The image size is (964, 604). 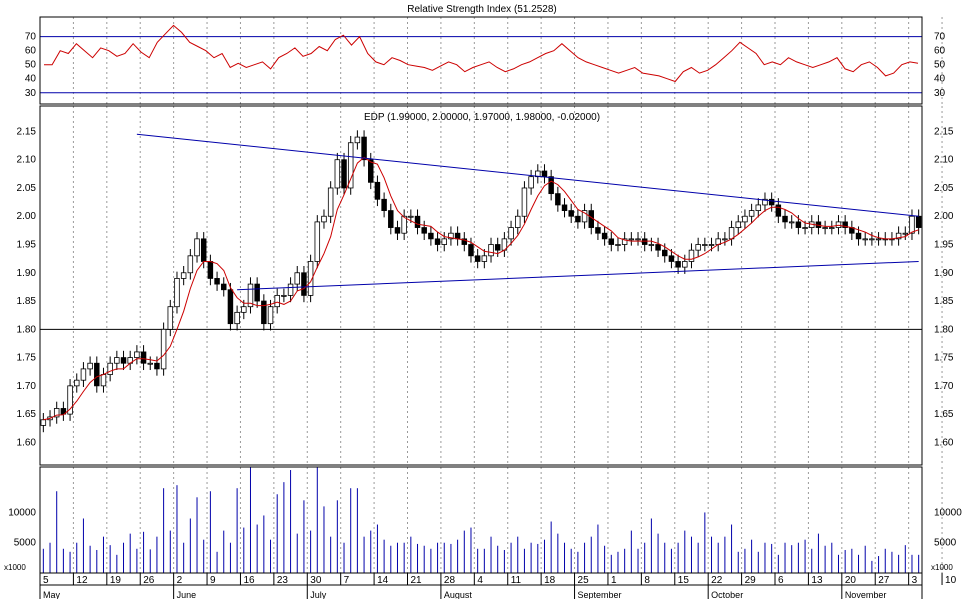 What do you see at coordinates (15, 567) in the screenshot?
I see `volume-unit-label: x1000` at bounding box center [15, 567].